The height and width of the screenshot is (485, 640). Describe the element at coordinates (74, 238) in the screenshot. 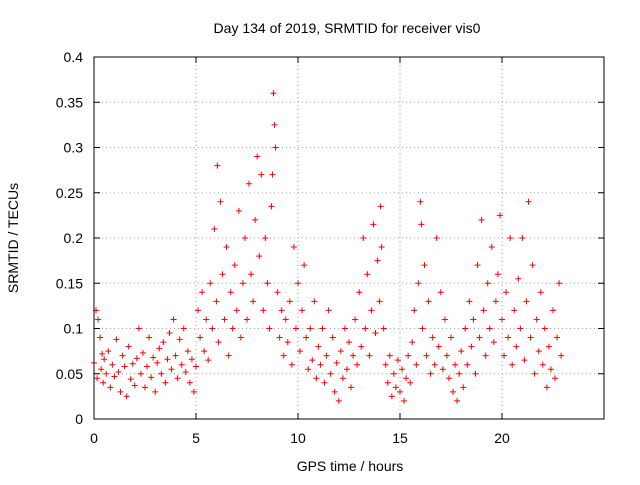

I see `y-tick-label: 0.2` at that location.